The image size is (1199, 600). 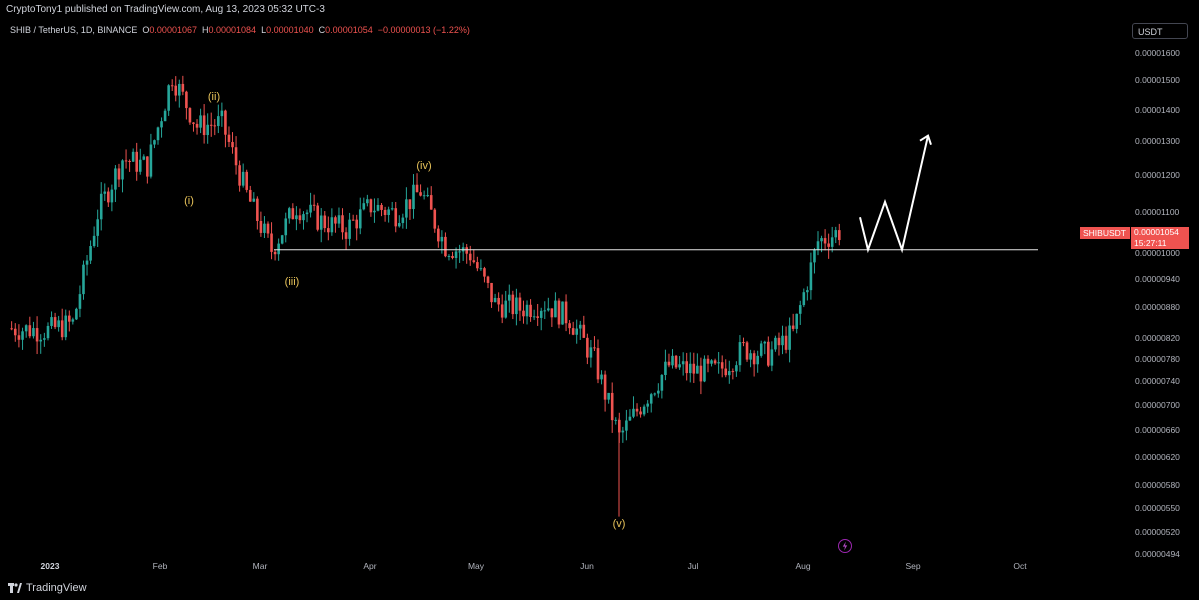 What do you see at coordinates (1150, 243) in the screenshot?
I see `bar-countdown: 15:27:11` at bounding box center [1150, 243].